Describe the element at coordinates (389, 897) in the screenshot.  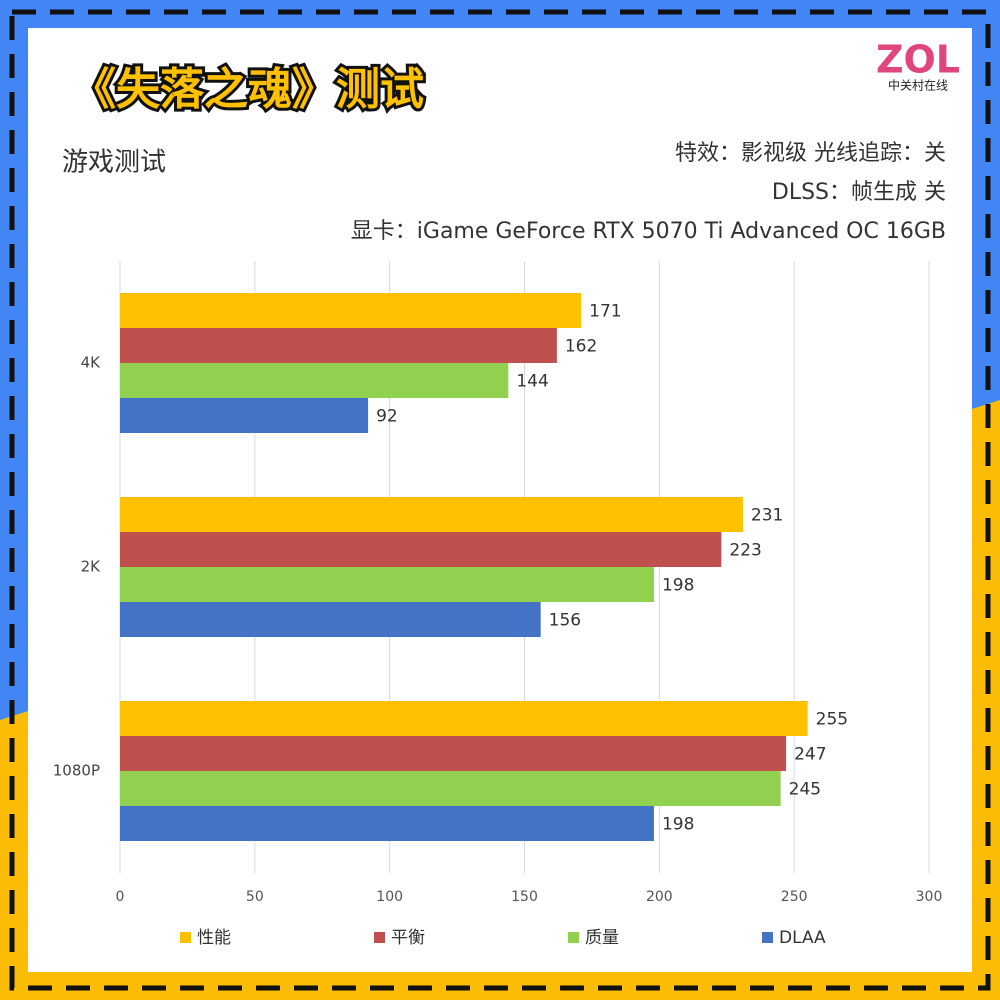
I see `x-tick-label: 100` at that location.